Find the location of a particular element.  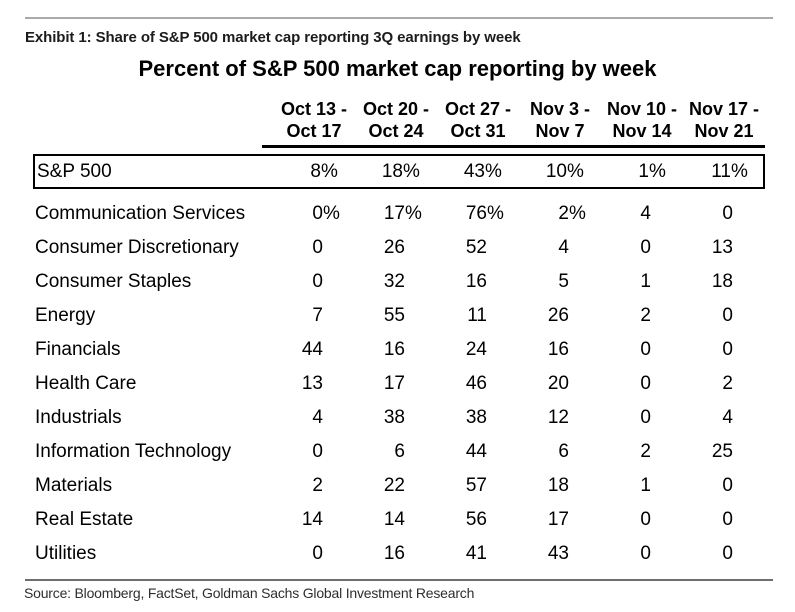

value-number: 5 is located at coordinates (563, 281).